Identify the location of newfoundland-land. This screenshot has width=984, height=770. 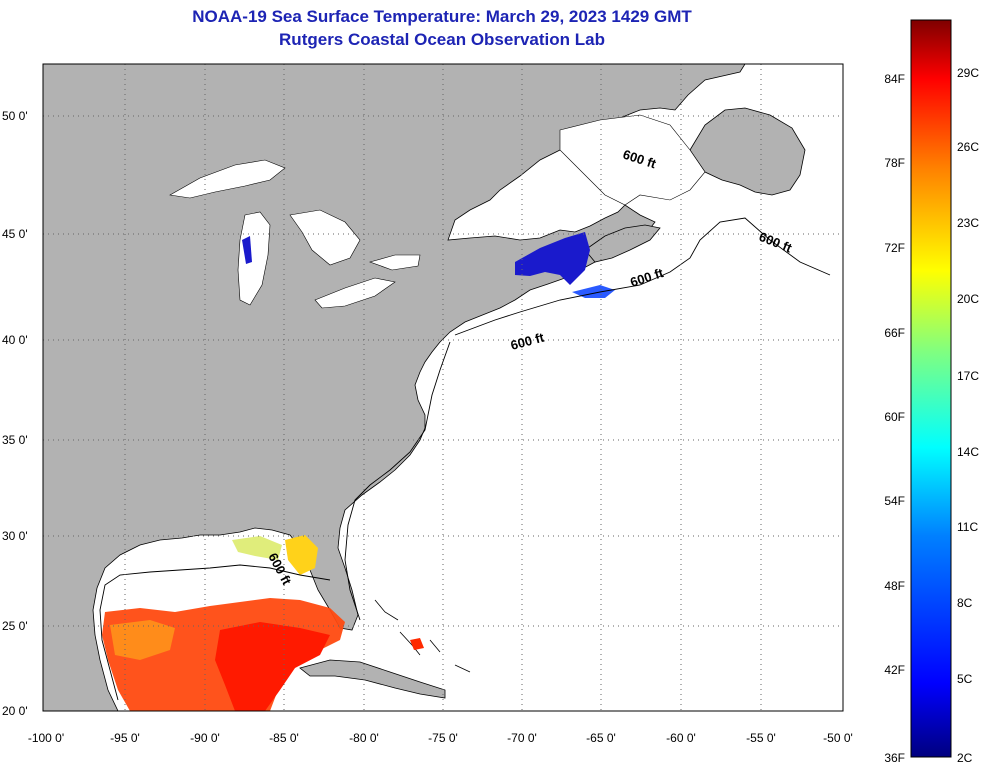
(747, 151).